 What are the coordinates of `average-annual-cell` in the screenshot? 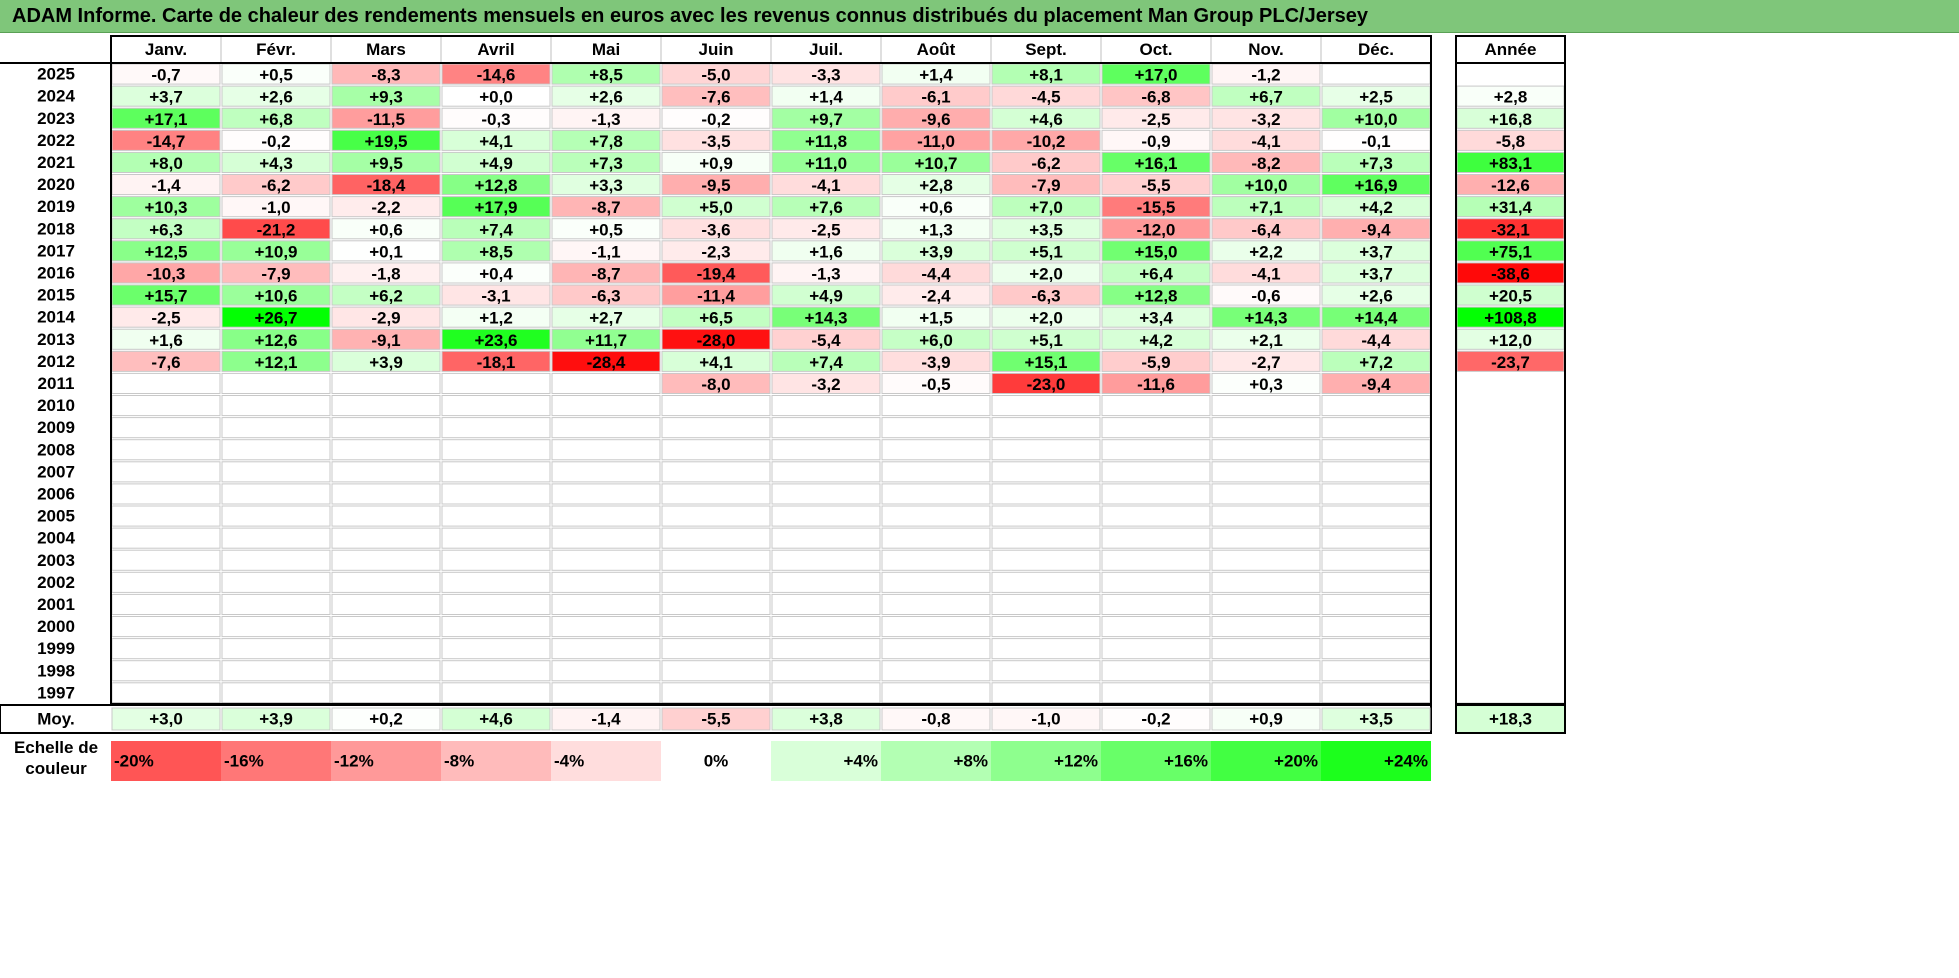 It's located at (1510, 719).